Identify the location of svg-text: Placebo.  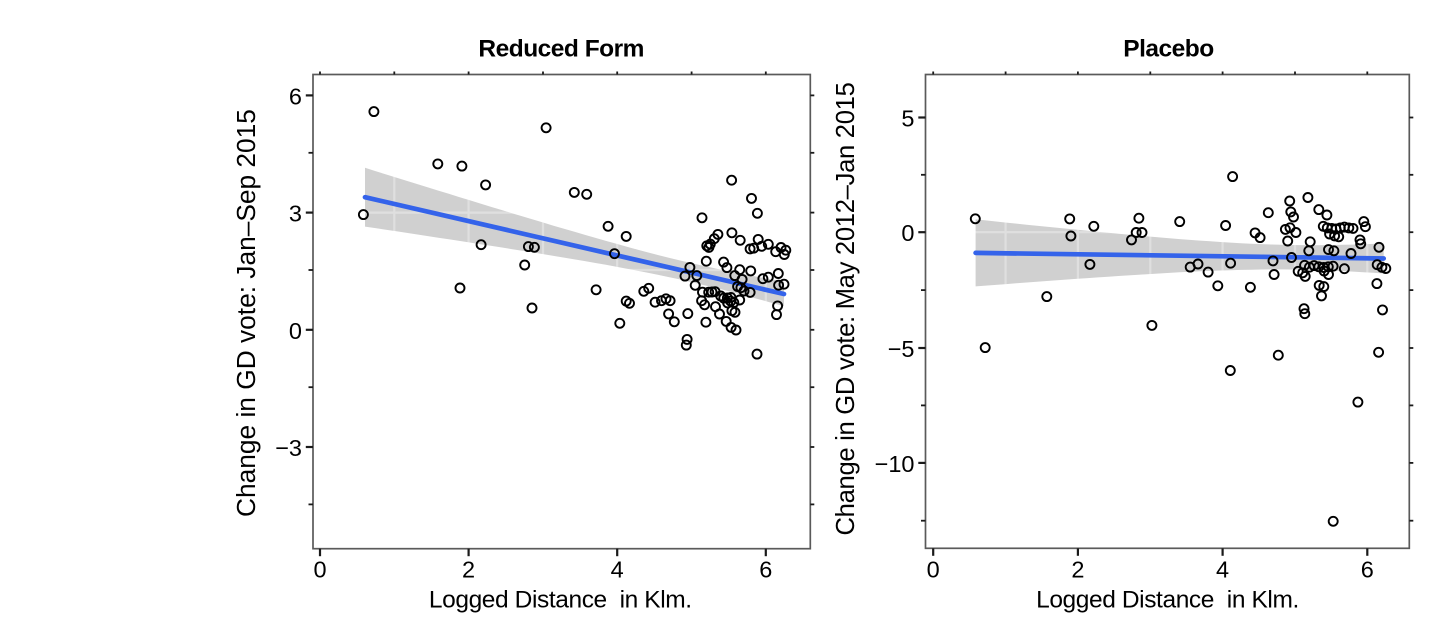
(1168, 49).